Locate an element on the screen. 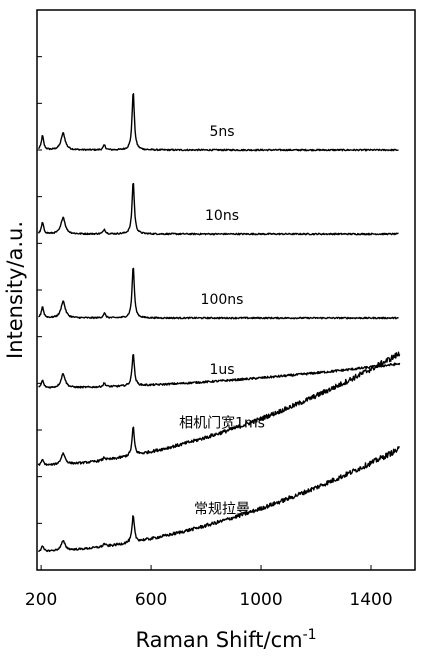 The width and height of the screenshot is (434, 659). x-axis-ticks: 200 600 1000 1400 is located at coordinates (209, 587).